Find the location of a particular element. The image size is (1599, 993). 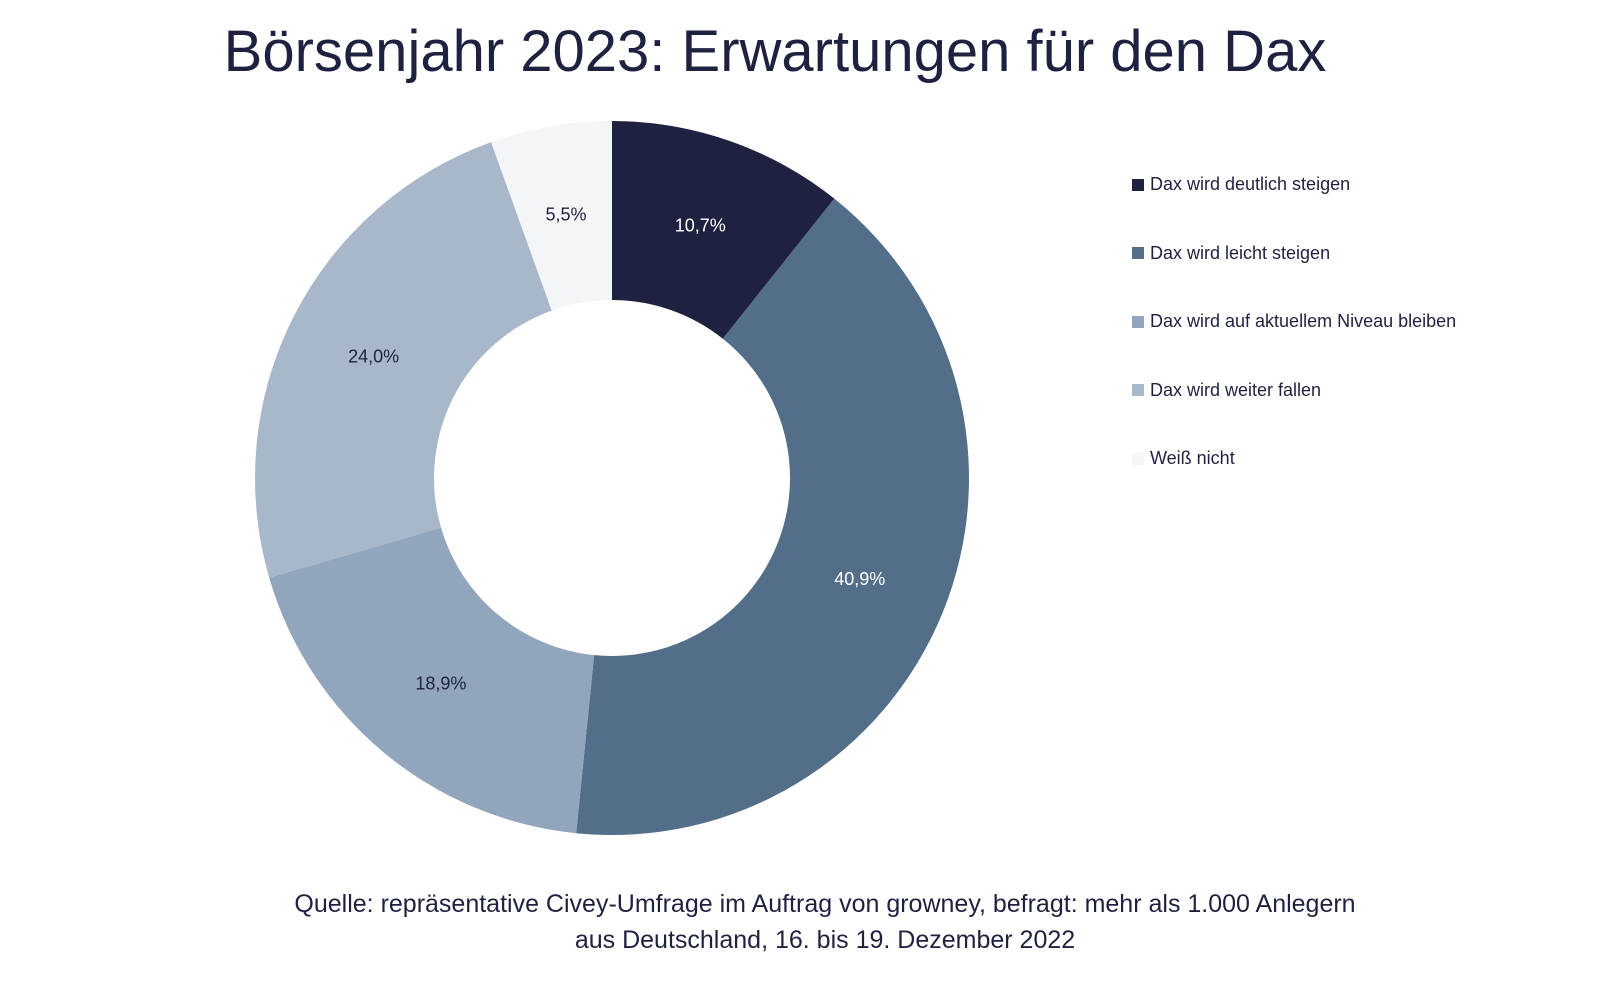

legend-label: Dax wird leicht steigen is located at coordinates (1240, 252).